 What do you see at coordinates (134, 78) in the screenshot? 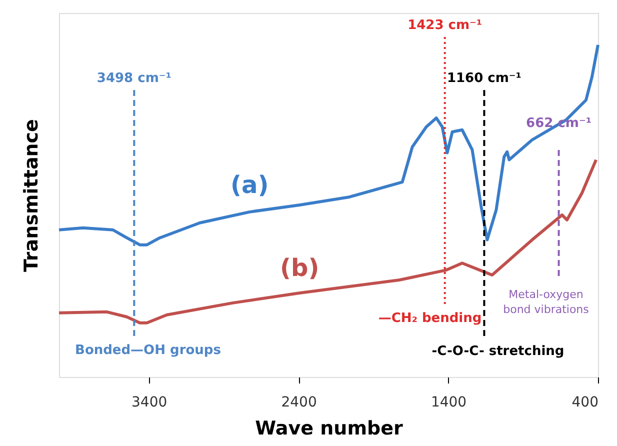
I see `ref-line-label: 3498 cm⁻¹` at bounding box center [134, 78].